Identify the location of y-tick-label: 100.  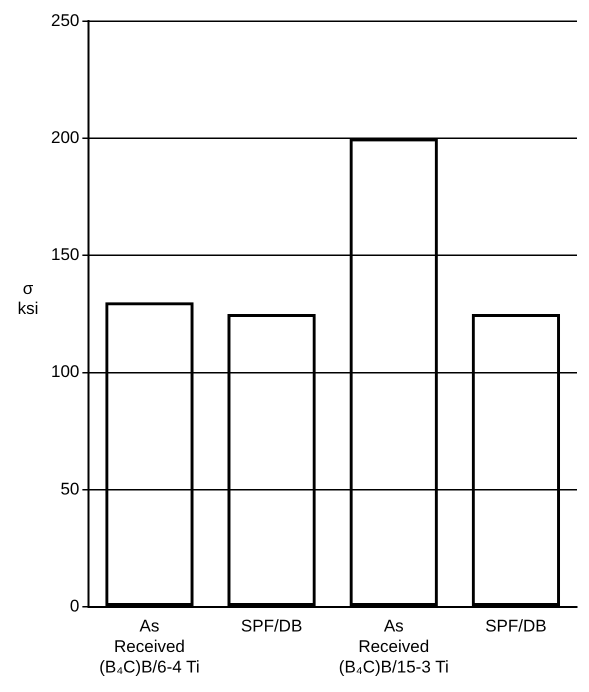
(65, 372).